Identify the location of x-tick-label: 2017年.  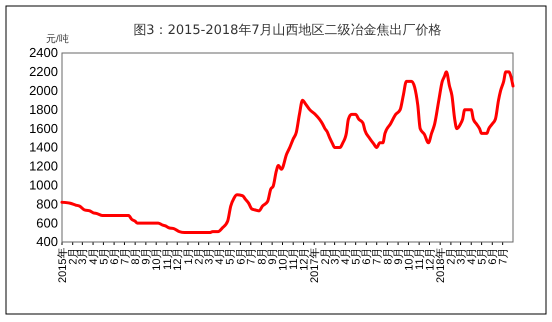
(315, 265).